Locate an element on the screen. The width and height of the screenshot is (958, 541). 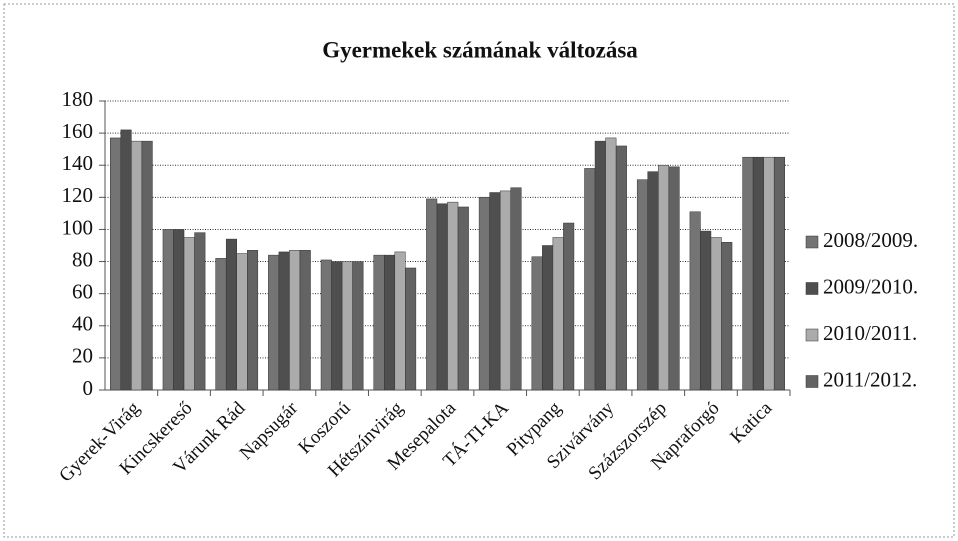
y-tick-label: 180 is located at coordinates (78, 99).